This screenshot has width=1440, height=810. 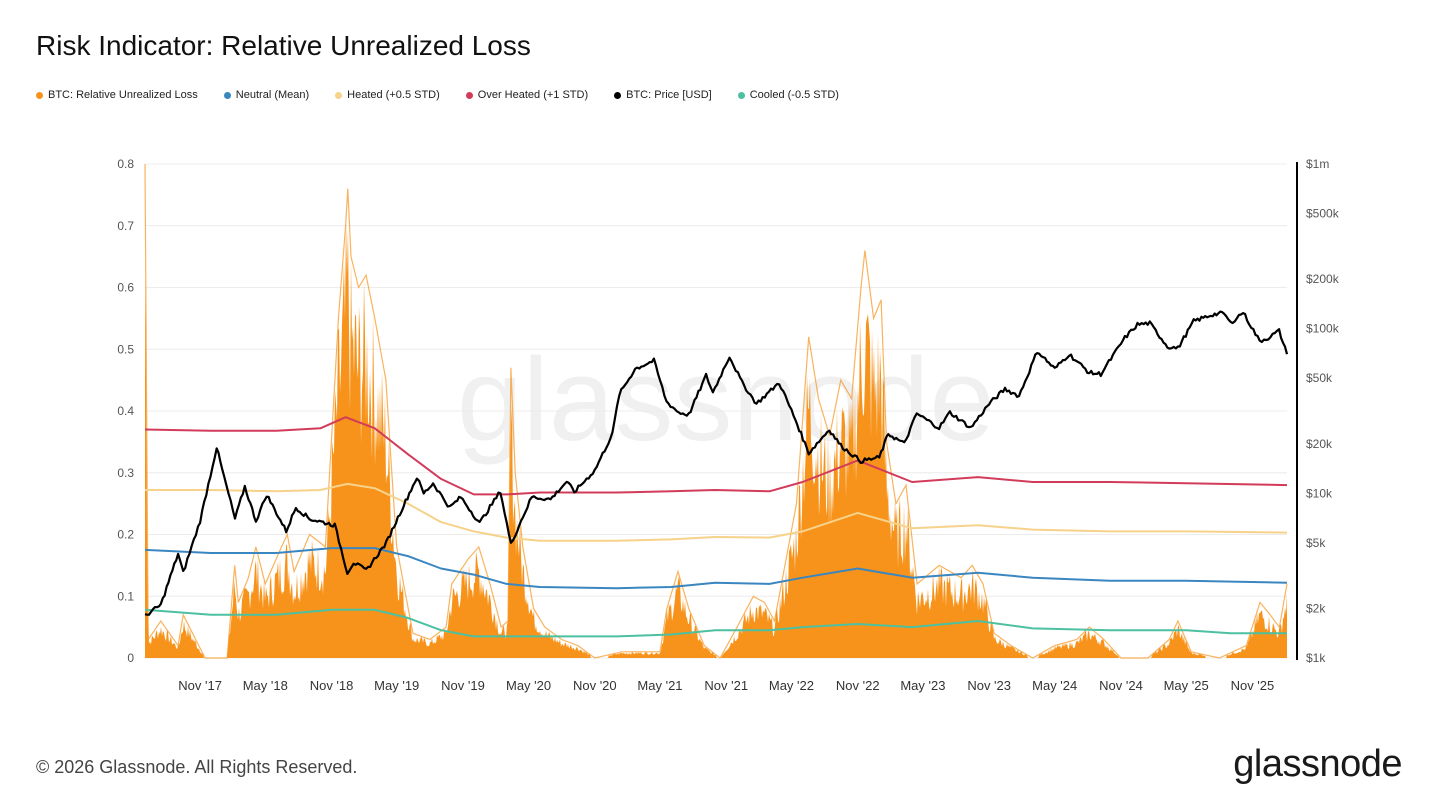 I want to click on y-right-tick-label: $1k, so click(x=1316, y=658).